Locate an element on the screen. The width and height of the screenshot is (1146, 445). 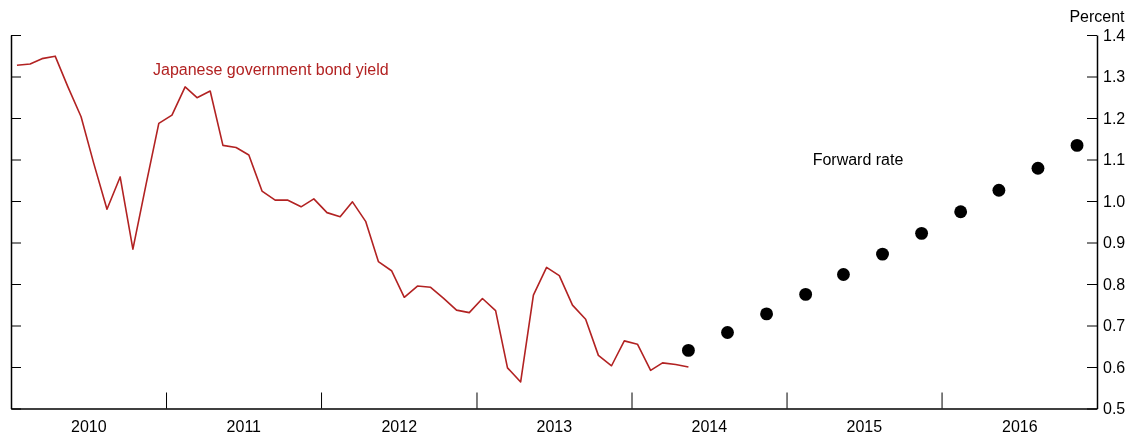
x-tick-label: 2014 is located at coordinates (709, 426).